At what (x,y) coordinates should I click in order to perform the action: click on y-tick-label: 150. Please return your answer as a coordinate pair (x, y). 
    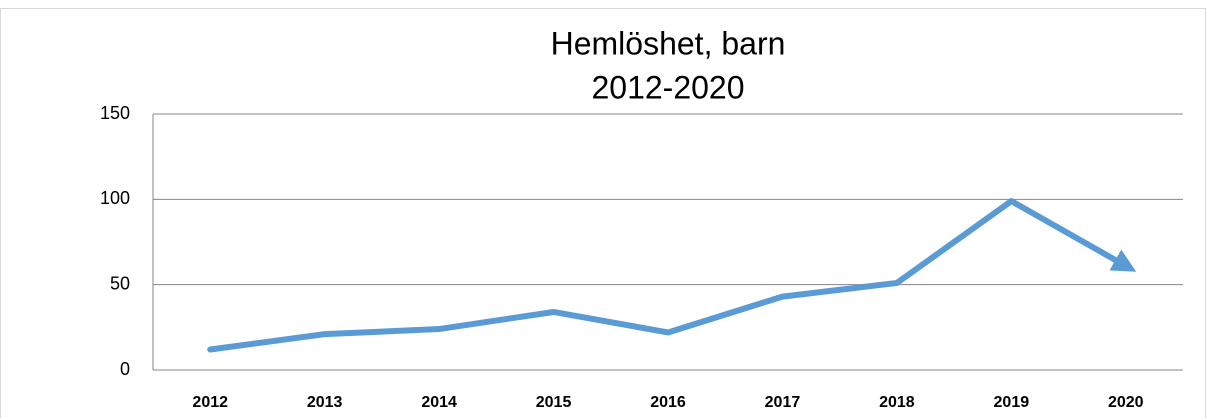
    Looking at the image, I should click on (115, 113).